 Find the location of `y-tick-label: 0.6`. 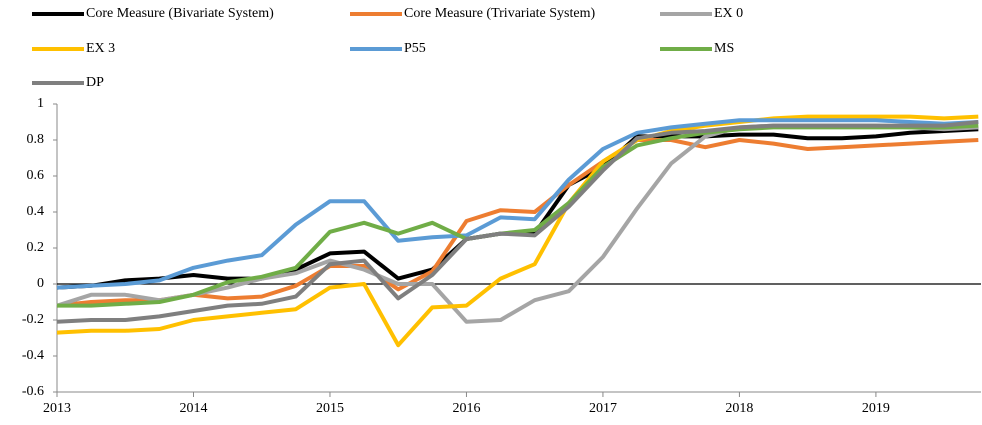

y-tick-label: 0.6 is located at coordinates (36, 175).